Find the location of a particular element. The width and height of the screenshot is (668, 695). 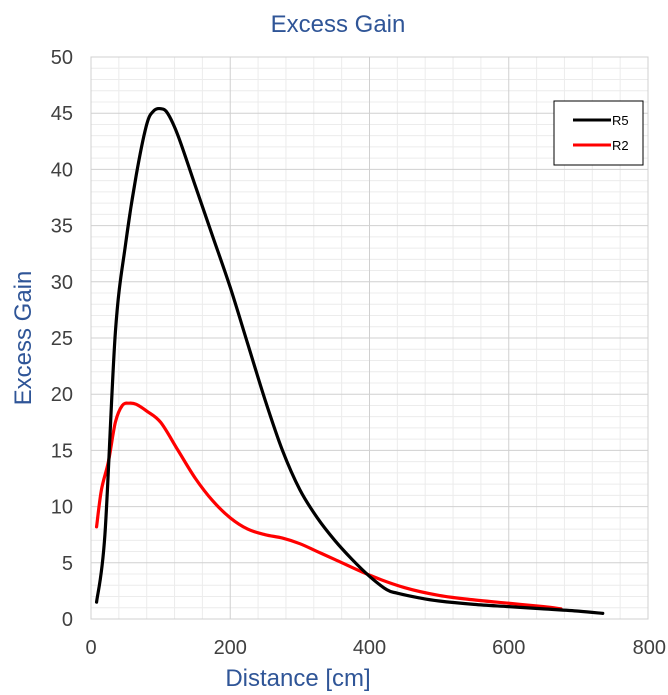

y-tick-label: 10 is located at coordinates (62, 508).